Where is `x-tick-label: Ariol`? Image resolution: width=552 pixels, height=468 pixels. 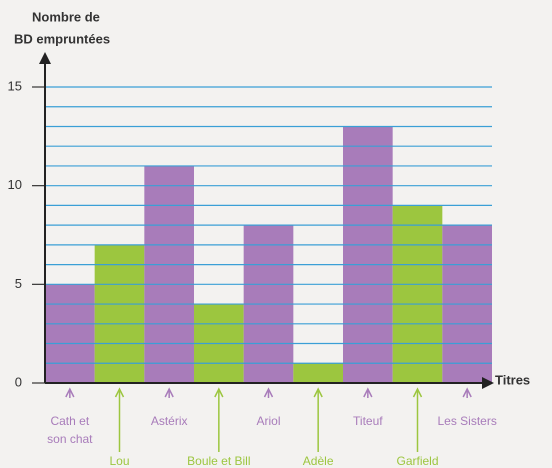
x-tick-label: Ariol is located at coordinates (268, 421).